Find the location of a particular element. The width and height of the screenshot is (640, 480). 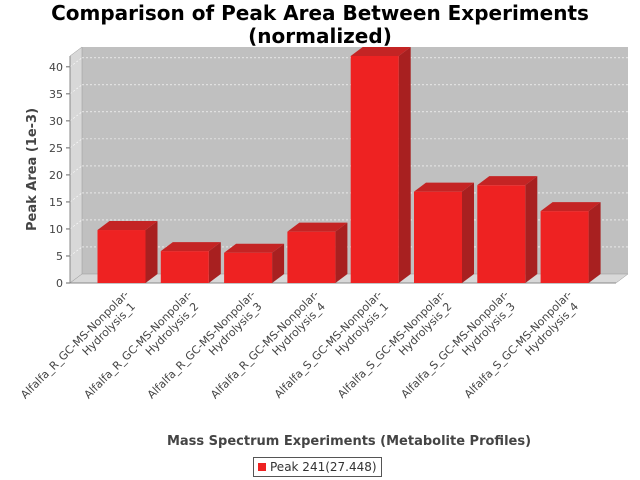

chart-title-line2: (normalized) is located at coordinates (320, 36).